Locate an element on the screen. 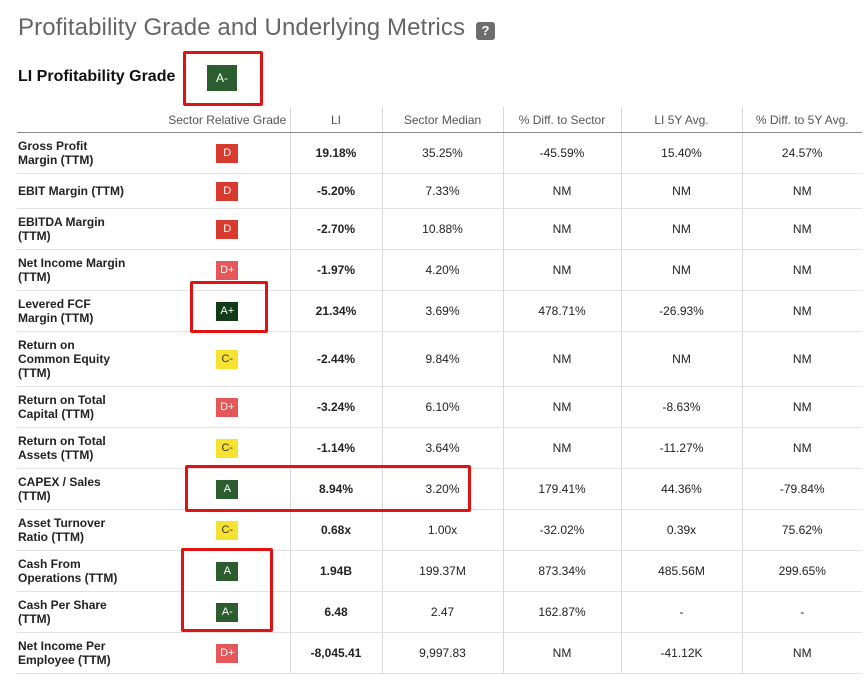 This screenshot has height=681, width=868. metric-name-line: Net Income Per is located at coordinates (62, 646).